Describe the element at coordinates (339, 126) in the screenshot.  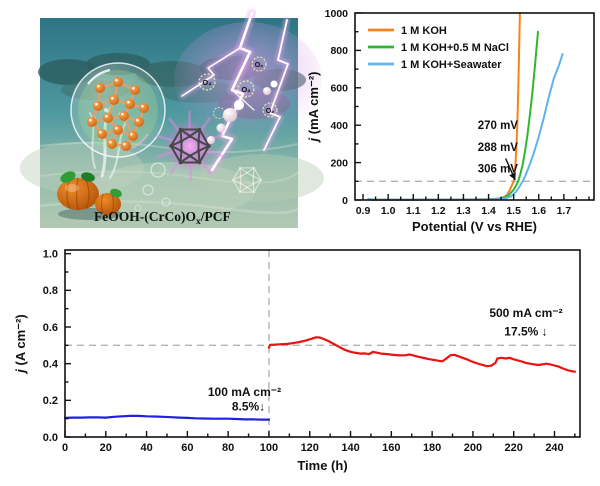
I see `y-tick-label: 400` at that location.